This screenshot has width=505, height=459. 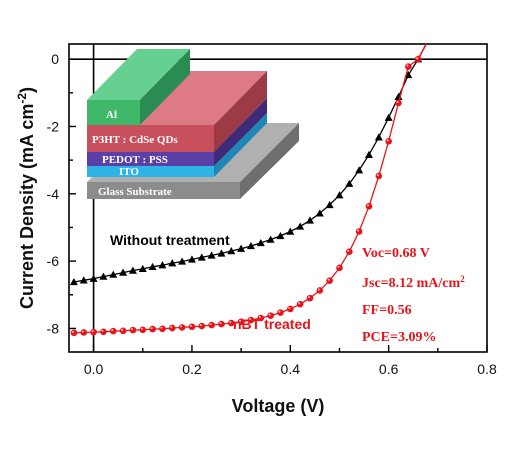 I want to click on pce-annotation: PCE=3.09%, so click(x=399, y=337).